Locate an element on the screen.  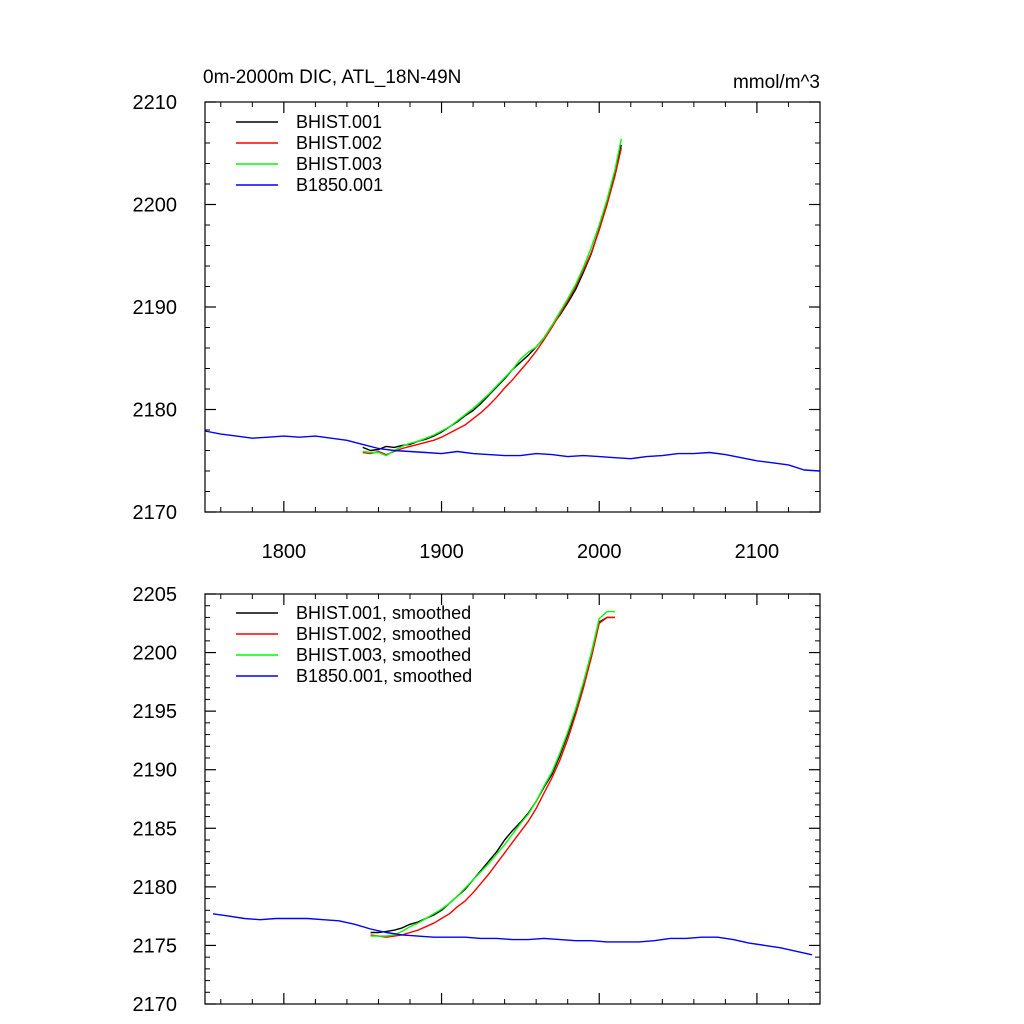
y-tick-label: 2185 is located at coordinates (155, 829).